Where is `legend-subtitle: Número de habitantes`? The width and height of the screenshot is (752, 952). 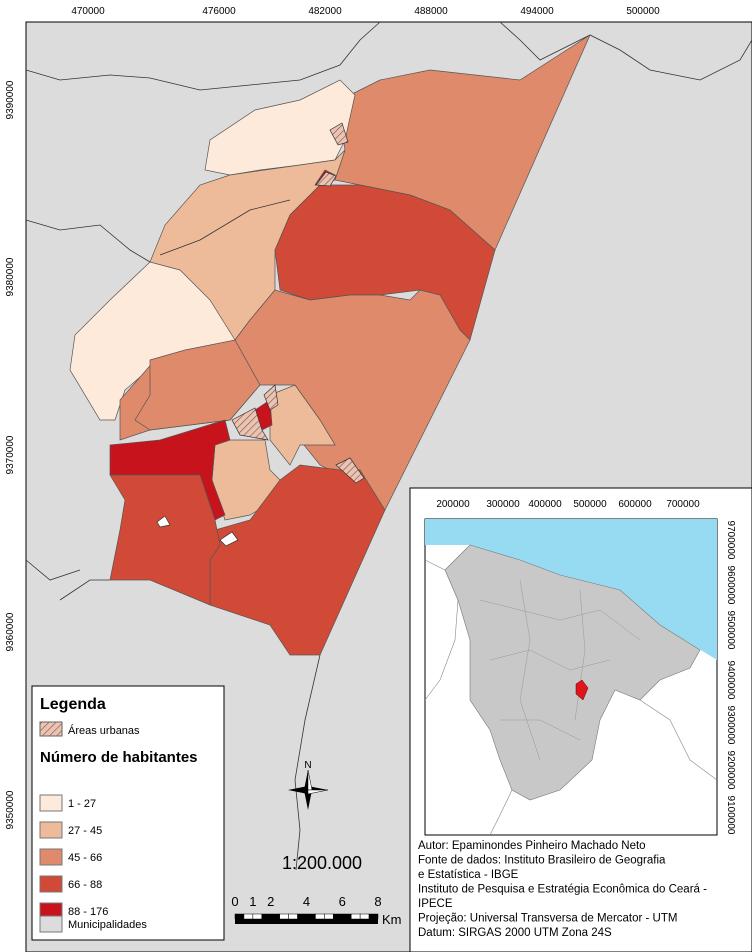 legend-subtitle: Número de habitantes is located at coordinates (119, 757).